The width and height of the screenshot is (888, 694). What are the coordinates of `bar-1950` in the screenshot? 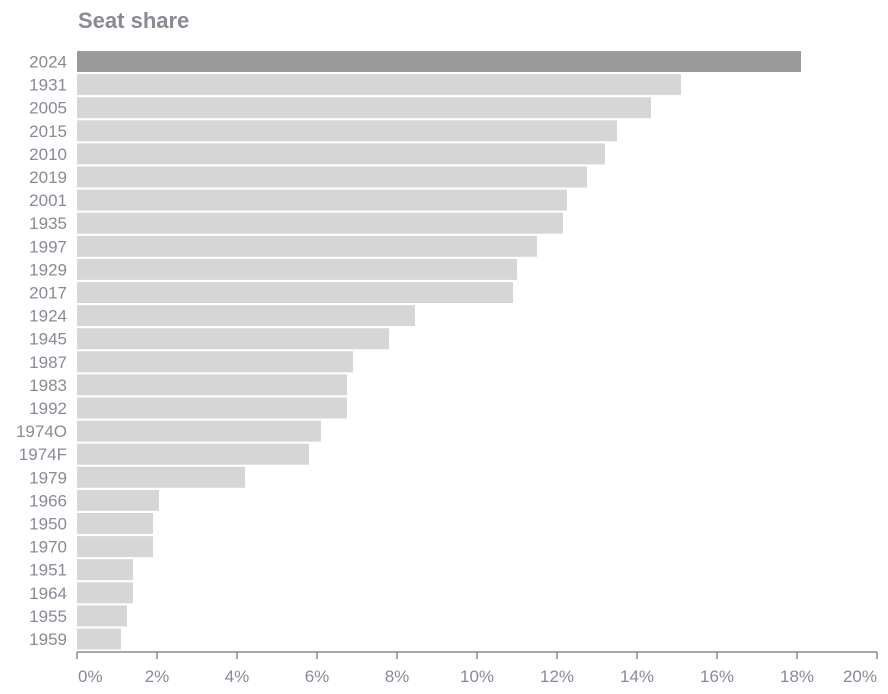 It's located at (115, 523).